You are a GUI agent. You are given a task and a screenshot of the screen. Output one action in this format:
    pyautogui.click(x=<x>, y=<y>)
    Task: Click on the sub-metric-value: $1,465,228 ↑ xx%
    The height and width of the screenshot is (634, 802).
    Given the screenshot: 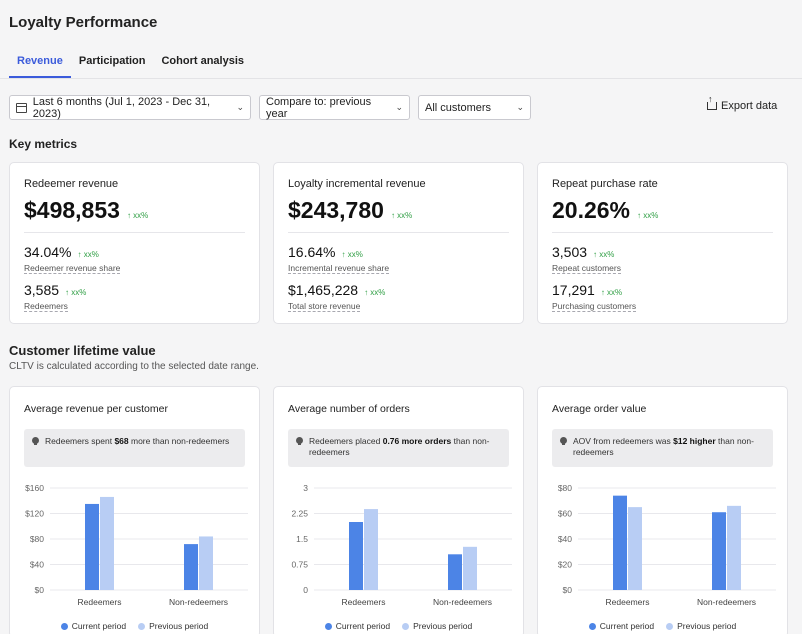 What is the action you would take?
    pyautogui.click(x=336, y=290)
    